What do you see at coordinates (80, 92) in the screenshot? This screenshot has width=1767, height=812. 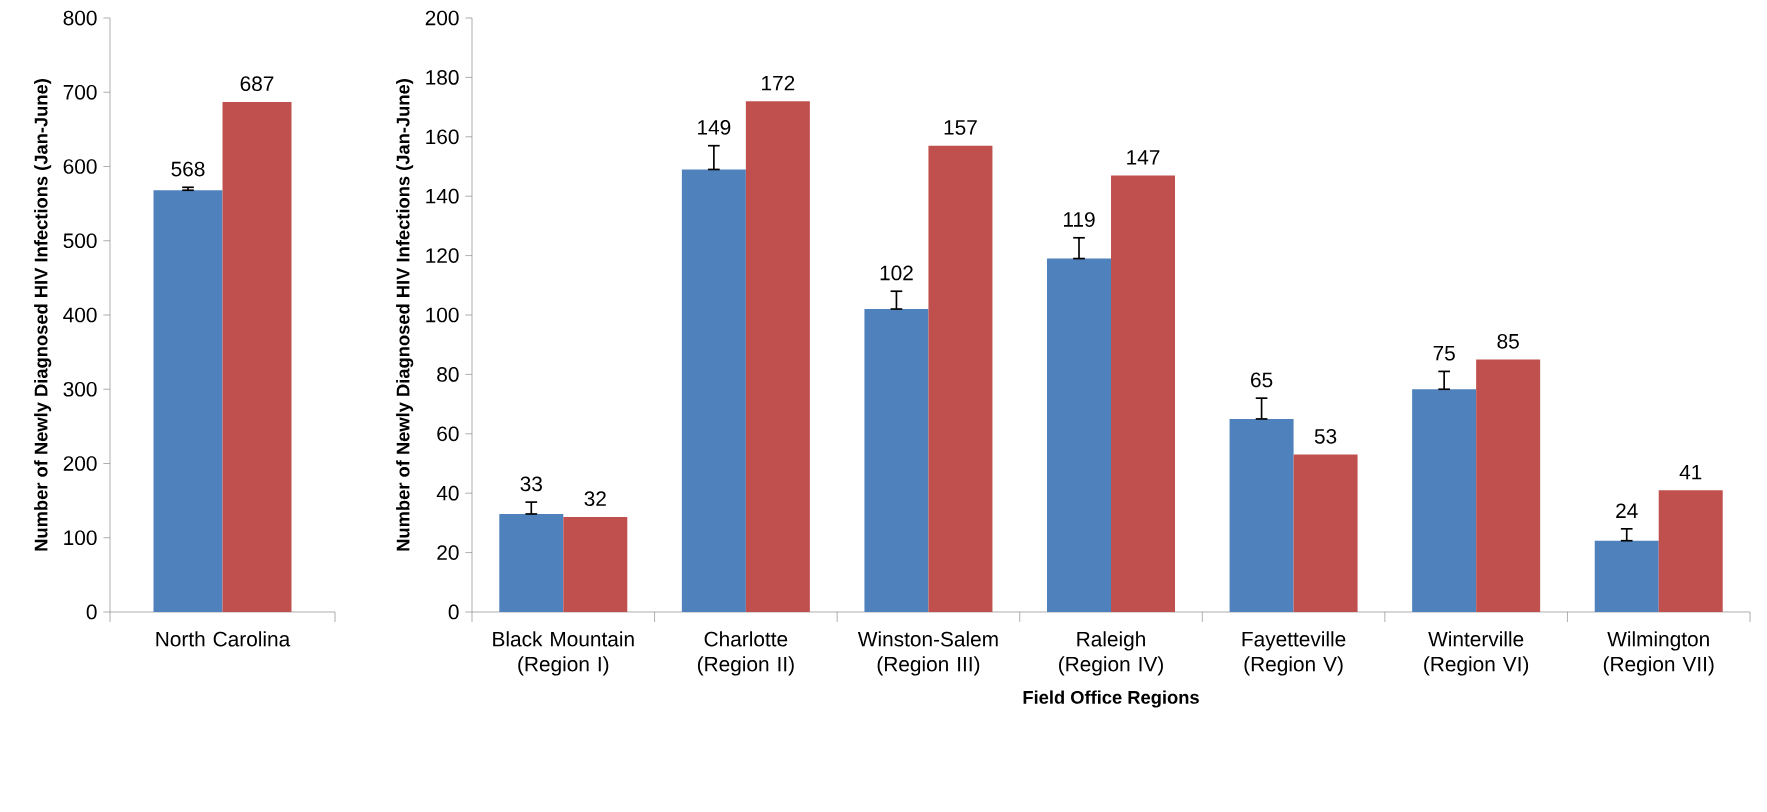 I see `y-tick-label: 700` at bounding box center [80, 92].